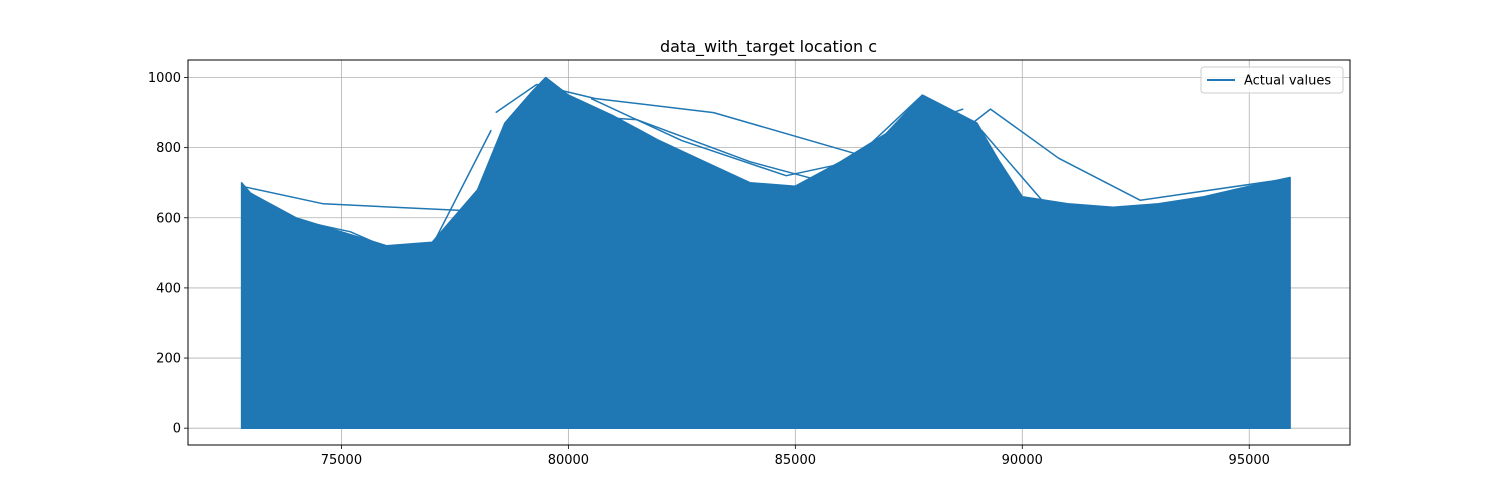 The width and height of the screenshot is (1500, 500). Describe the element at coordinates (168, 148) in the screenshot. I see `y-tick-label: 800` at that location.